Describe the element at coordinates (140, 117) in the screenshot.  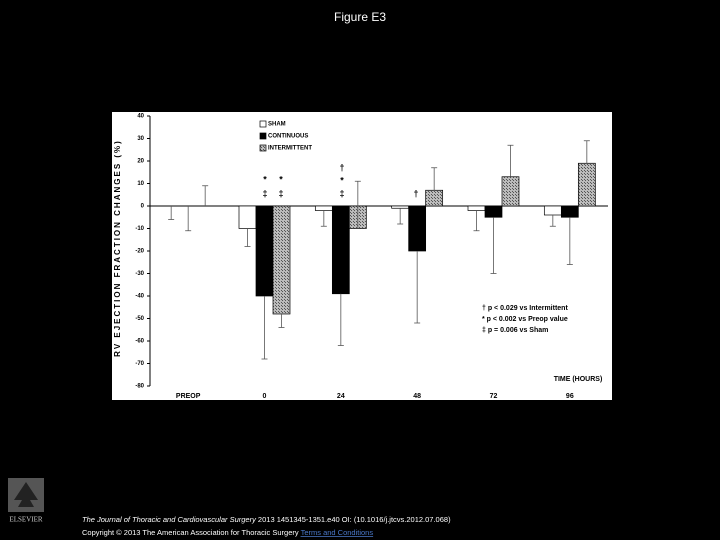
I see `y-tick-label: 40` at that location.